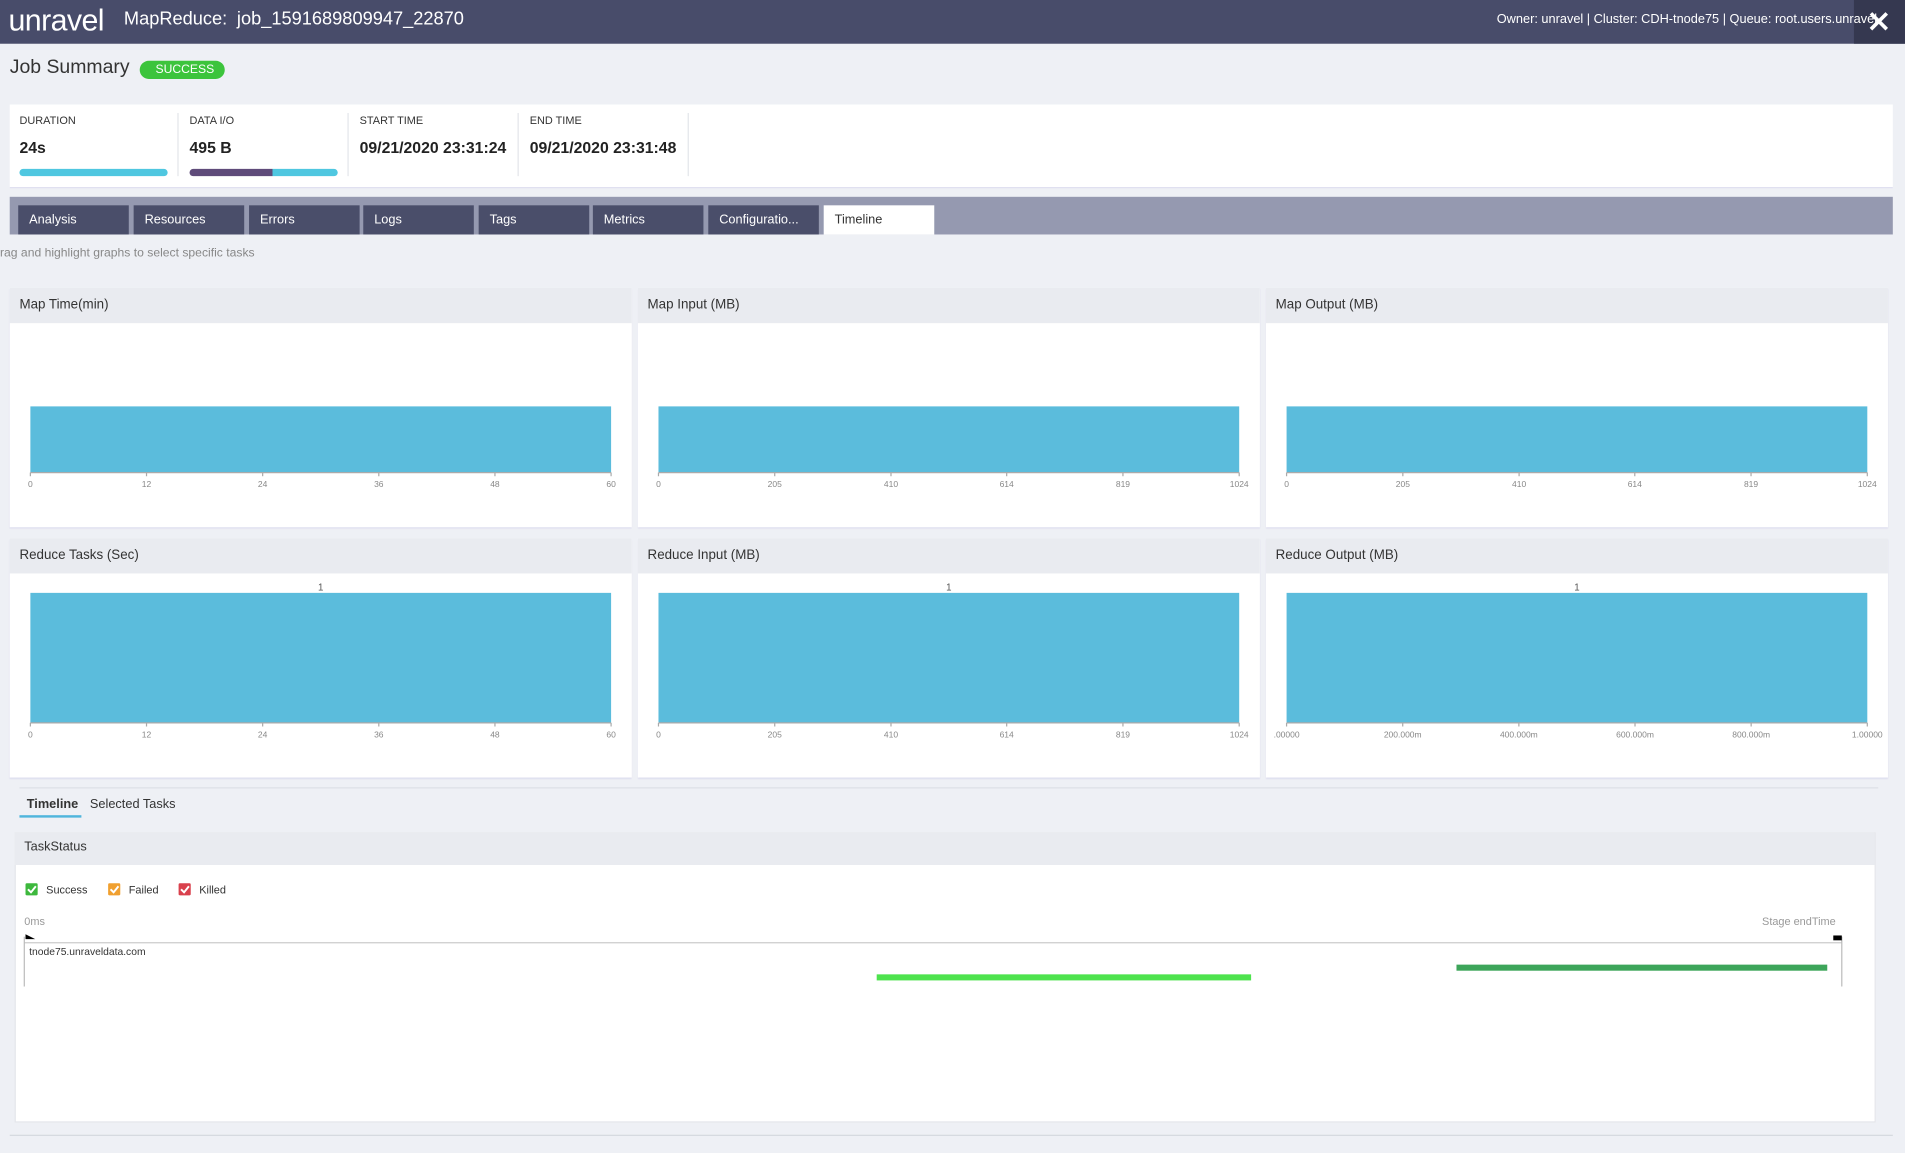 This screenshot has height=1153, width=1905. What do you see at coordinates (67, 890) in the screenshot?
I see `legend-label: Success` at bounding box center [67, 890].